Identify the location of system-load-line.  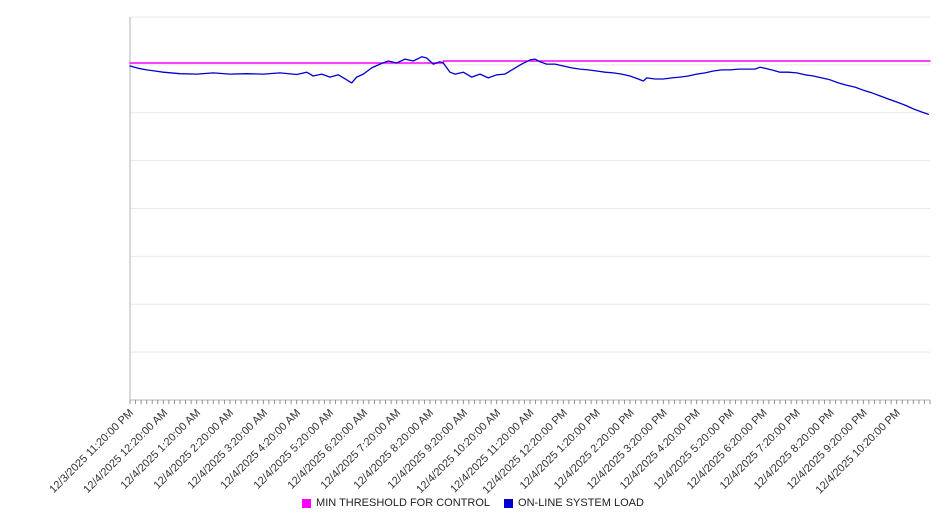
(529, 85).